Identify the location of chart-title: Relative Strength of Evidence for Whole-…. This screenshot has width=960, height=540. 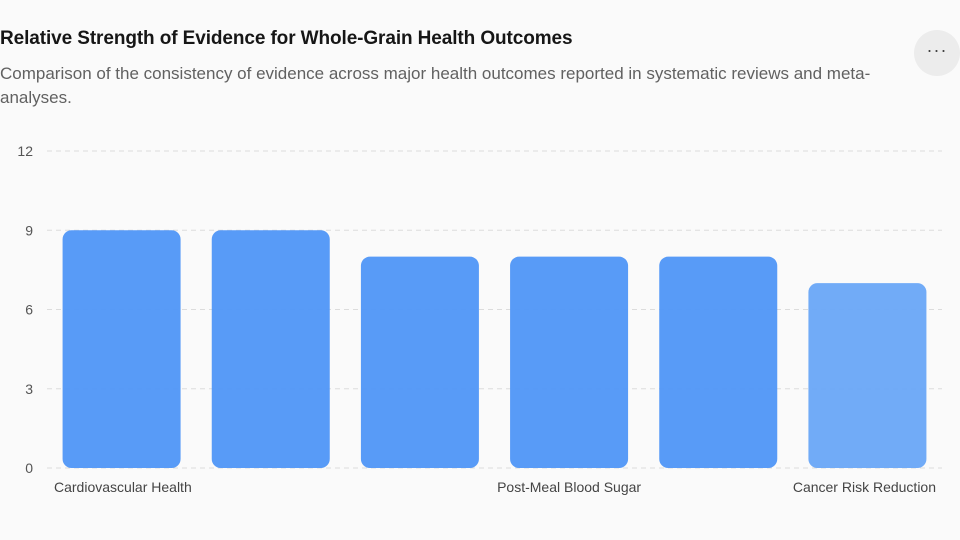
(286, 38).